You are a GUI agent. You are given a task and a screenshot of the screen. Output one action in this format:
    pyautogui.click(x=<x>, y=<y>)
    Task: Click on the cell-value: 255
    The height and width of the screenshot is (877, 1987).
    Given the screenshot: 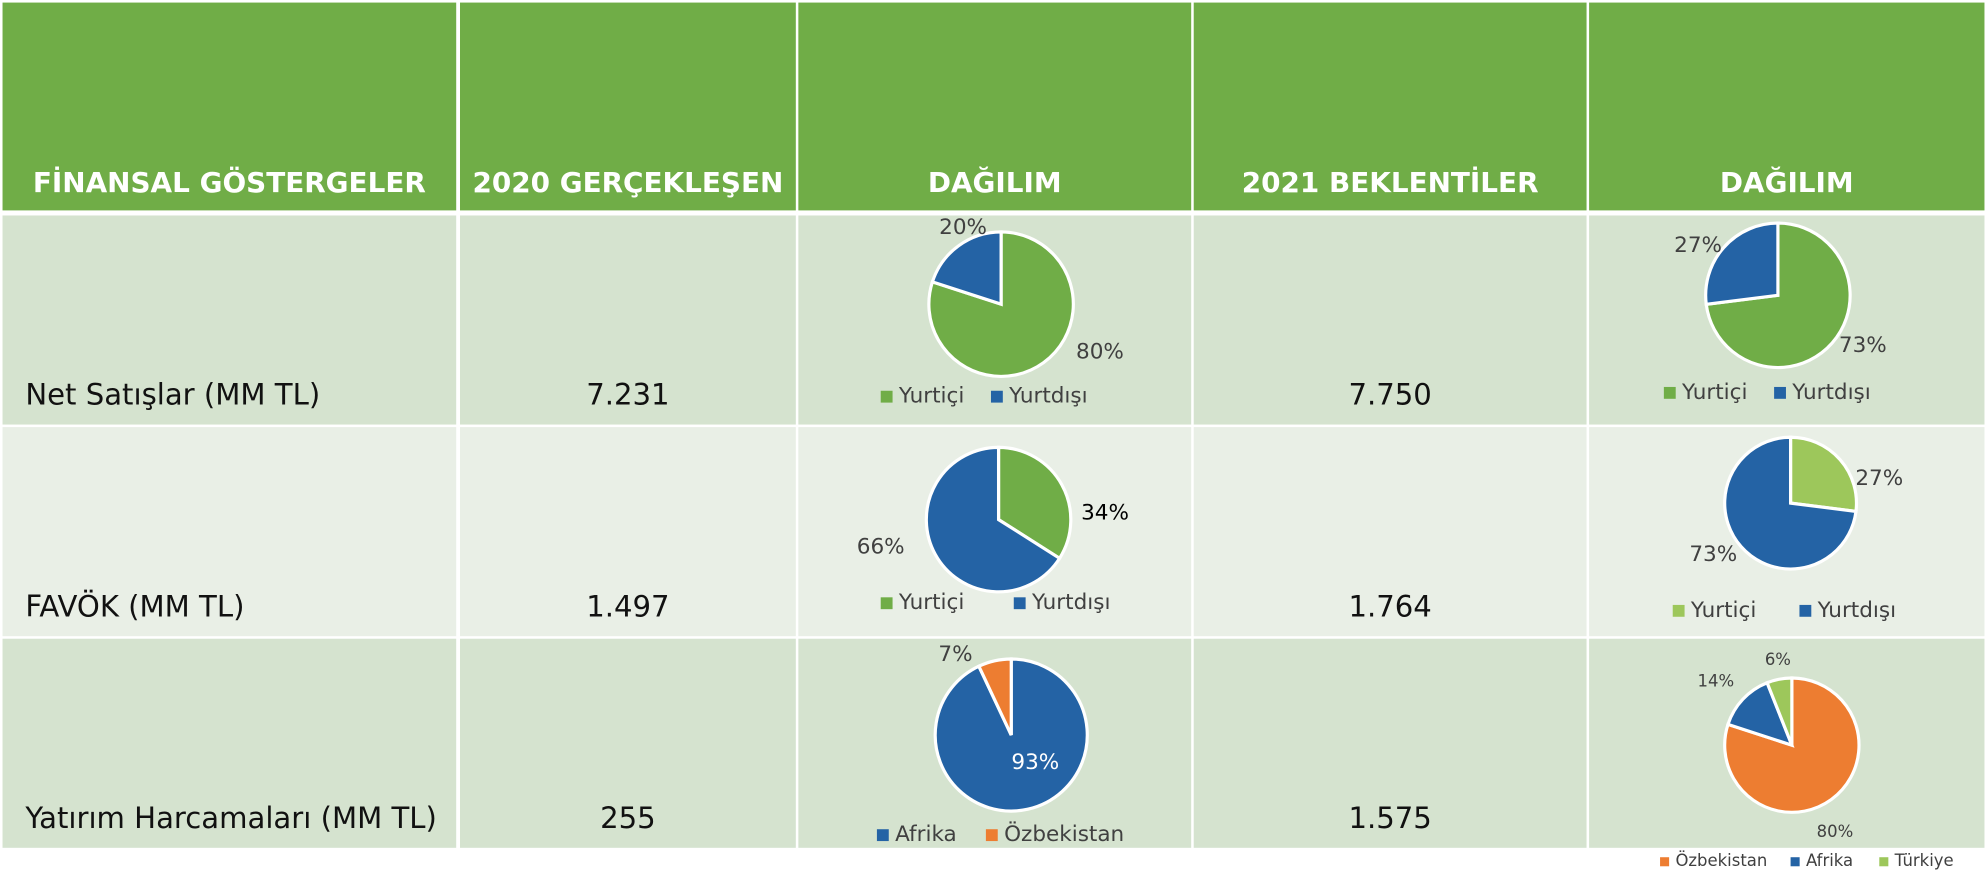 What is the action you would take?
    pyautogui.click(x=628, y=818)
    